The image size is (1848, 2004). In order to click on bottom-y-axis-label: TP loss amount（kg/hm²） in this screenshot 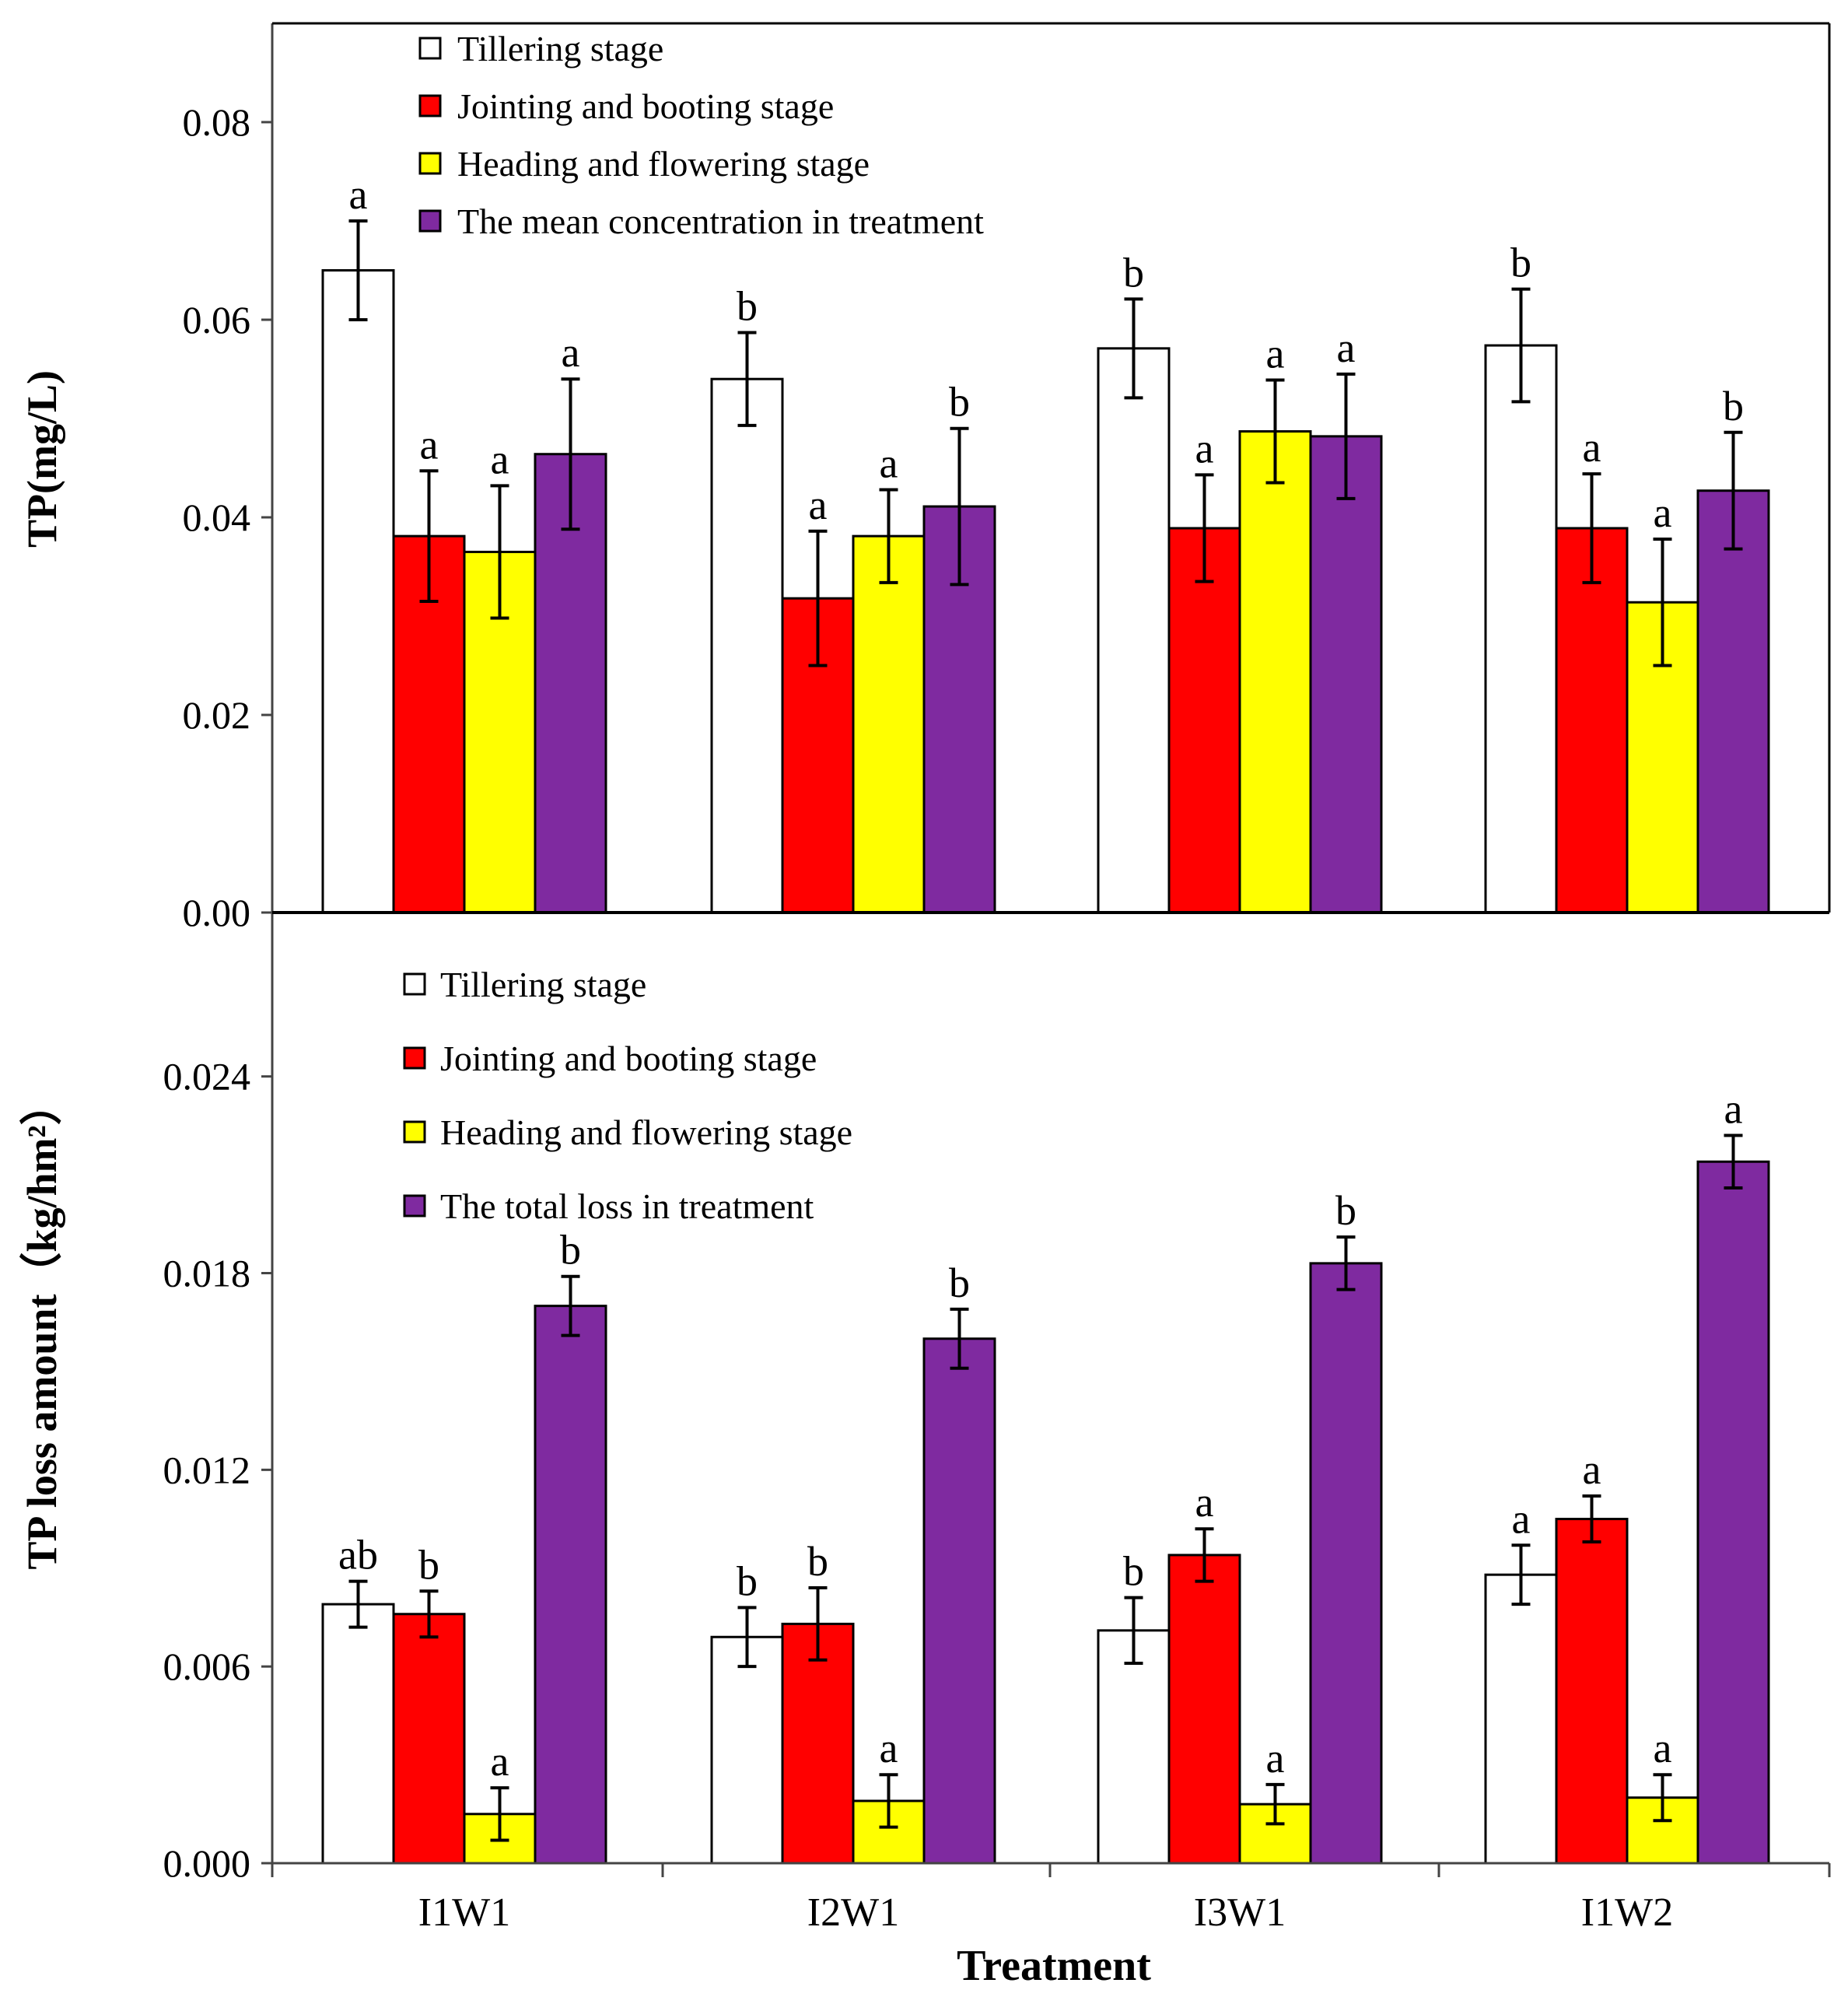, I will do `click(42, 1326)`.